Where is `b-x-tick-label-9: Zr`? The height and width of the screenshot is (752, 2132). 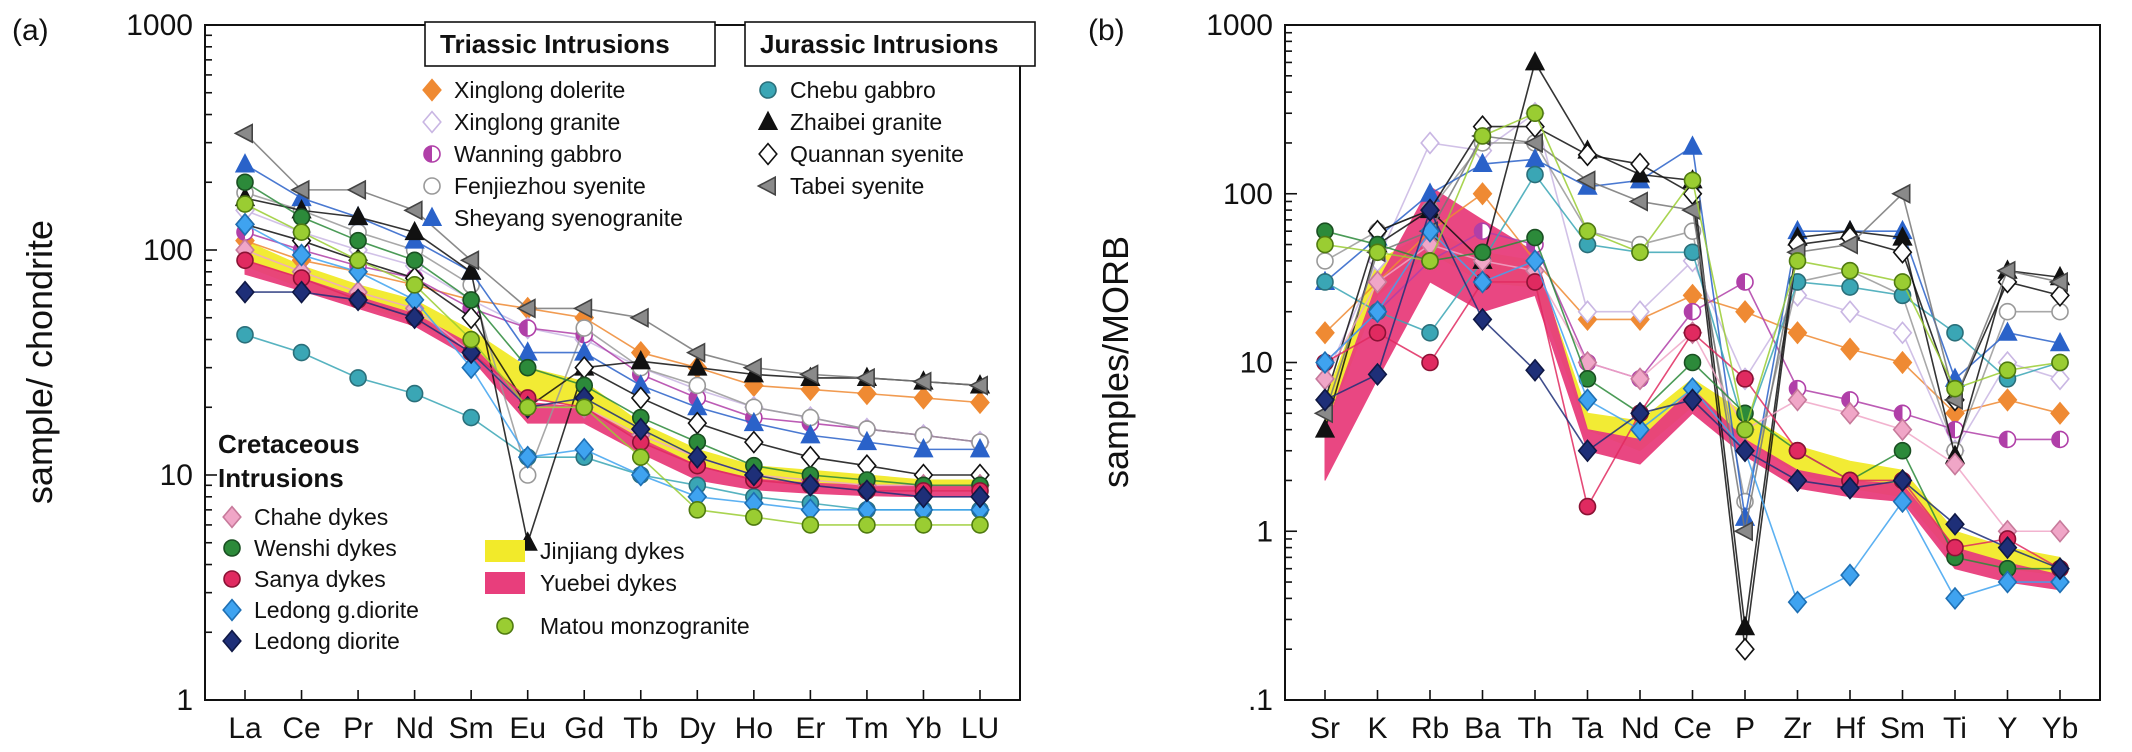
b-x-tick-label-9: Zr is located at coordinates (1797, 728).